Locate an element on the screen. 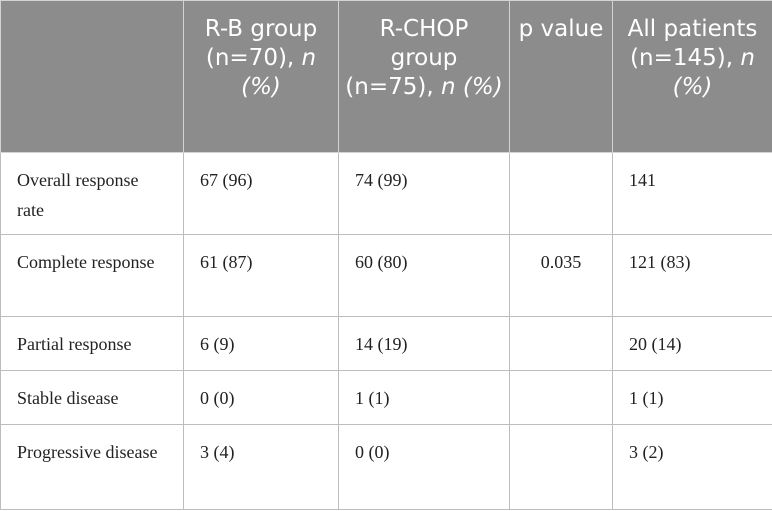 The height and width of the screenshot is (511, 772). cell-all: 121 (83) is located at coordinates (692, 275).